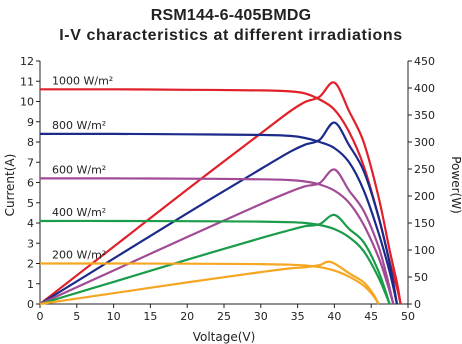 The image size is (462, 344). What do you see at coordinates (27, 81) in the screenshot?
I see `y-left-tick-label: 11` at bounding box center [27, 81].